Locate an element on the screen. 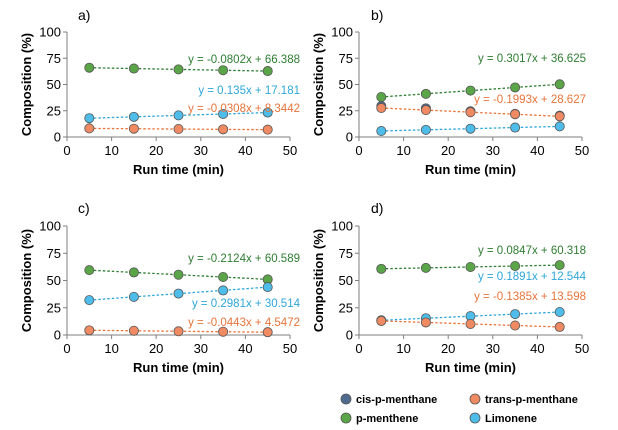 This screenshot has width=618, height=430. legend-marker-trans-p-menthane is located at coordinates (475, 399).